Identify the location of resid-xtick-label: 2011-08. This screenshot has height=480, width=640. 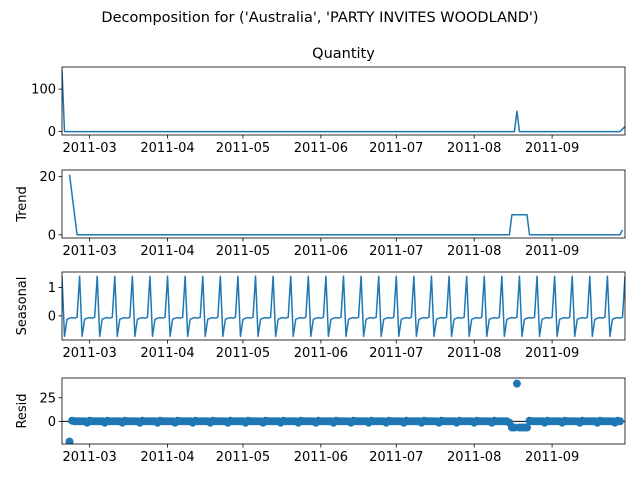
(474, 457).